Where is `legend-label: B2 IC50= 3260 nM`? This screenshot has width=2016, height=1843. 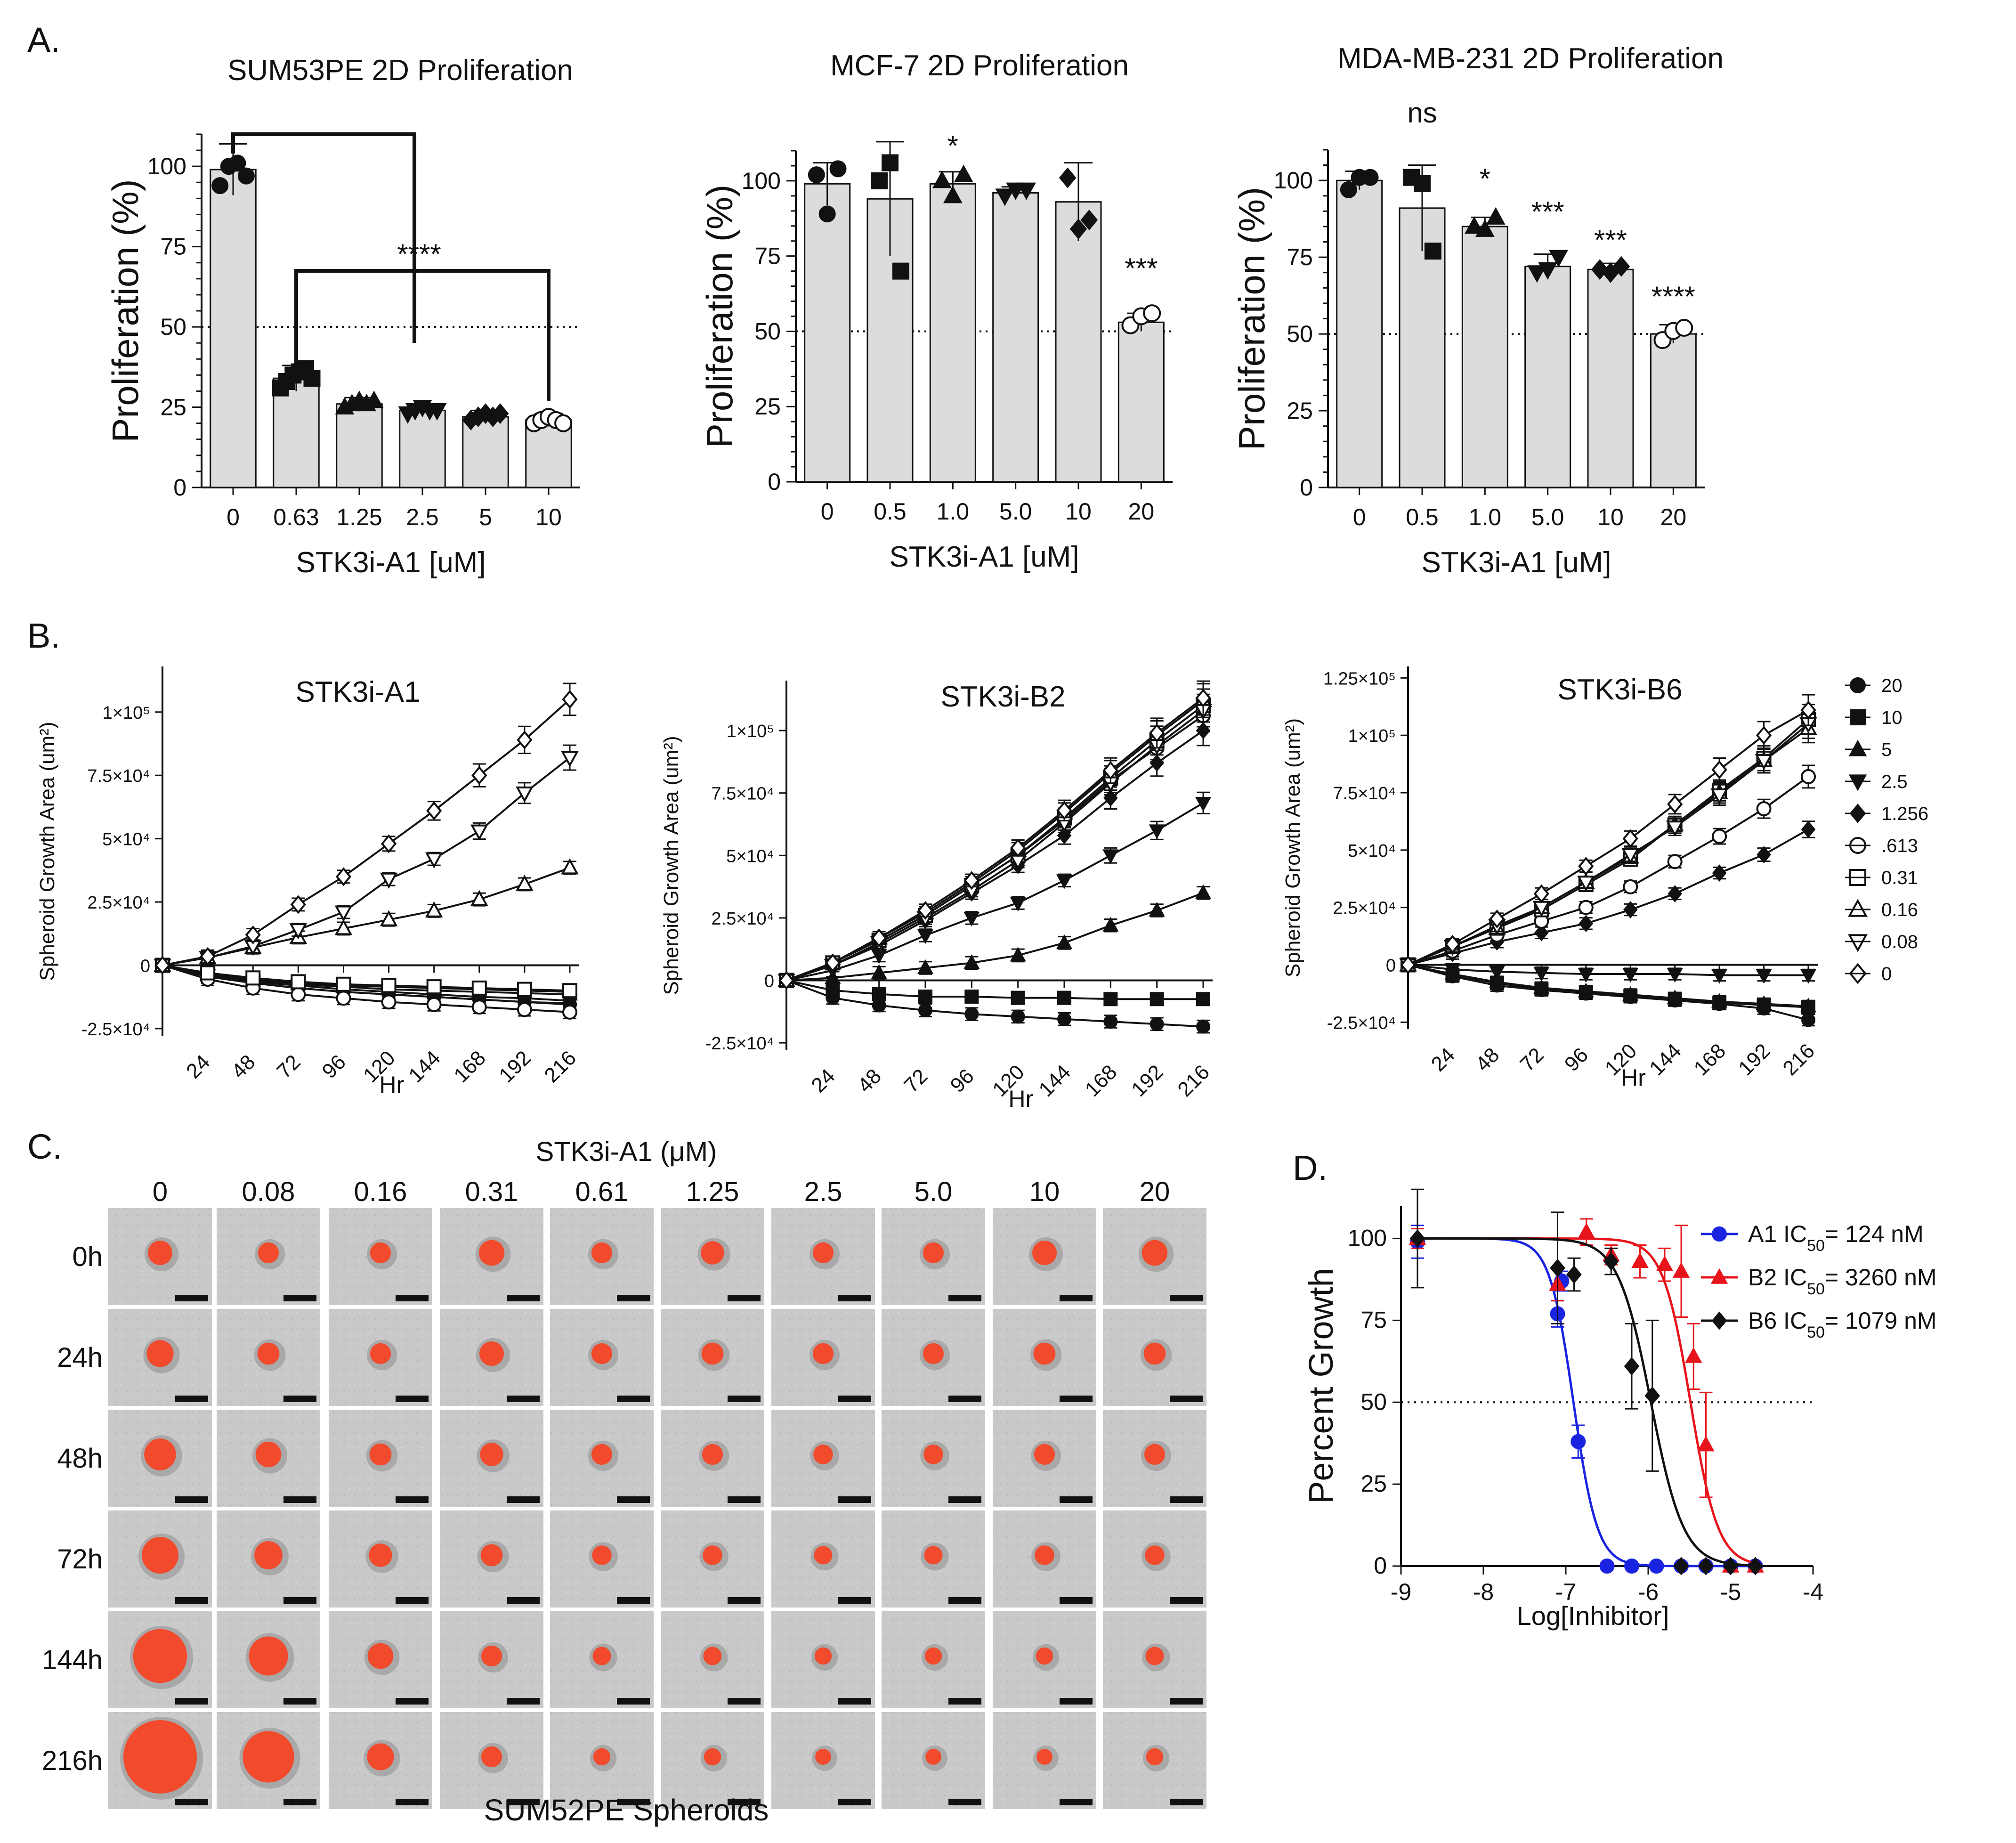 legend-label: B2 IC50= 3260 nM is located at coordinates (1842, 1281).